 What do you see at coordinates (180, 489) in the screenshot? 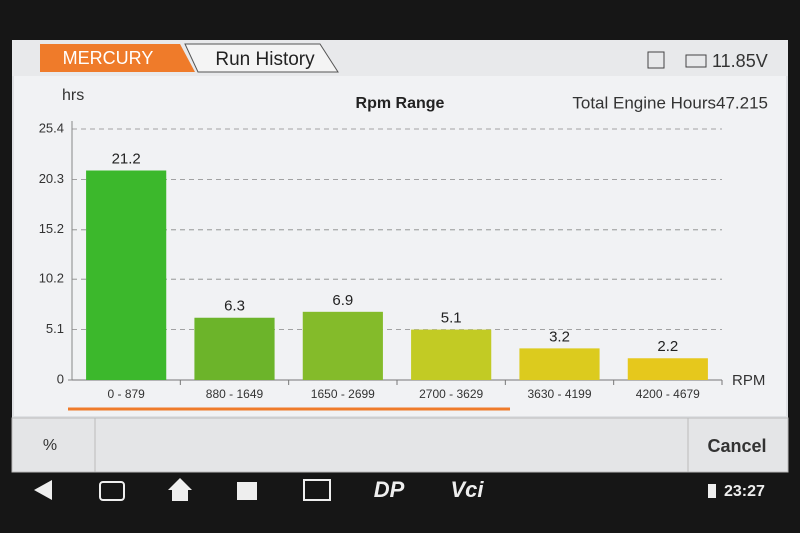
I see `home-button` at bounding box center [180, 489].